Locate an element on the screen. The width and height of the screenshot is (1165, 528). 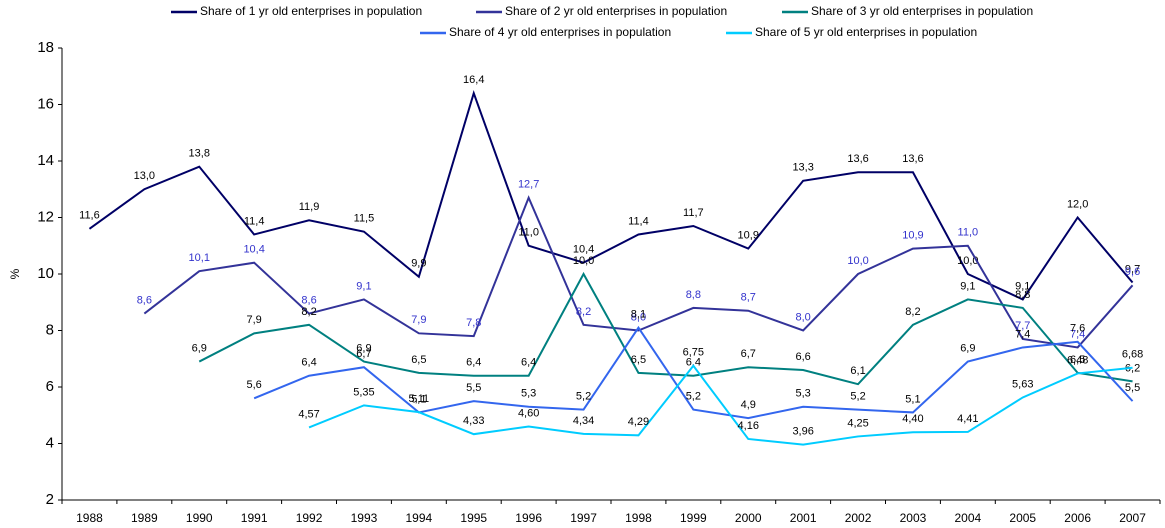
value-label: 6,1 is located at coordinates (857, 371).